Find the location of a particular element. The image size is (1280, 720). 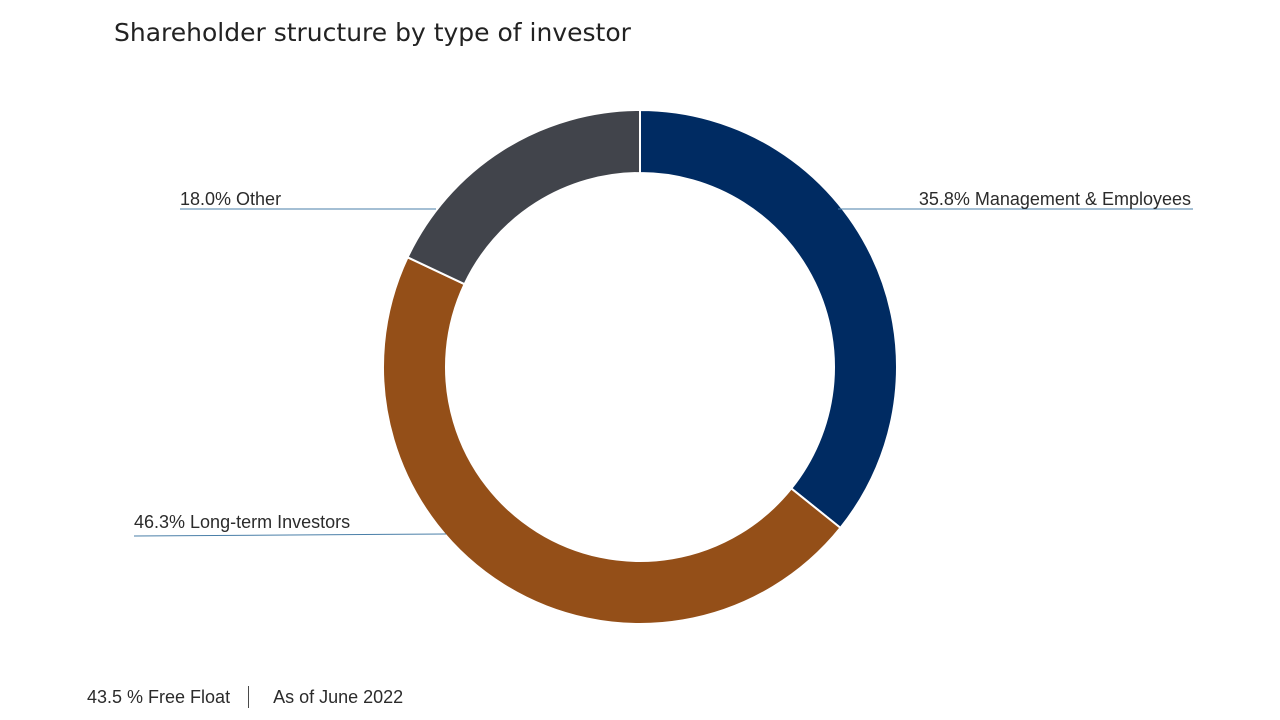

donut-slice-other is located at coordinates (523, 197).